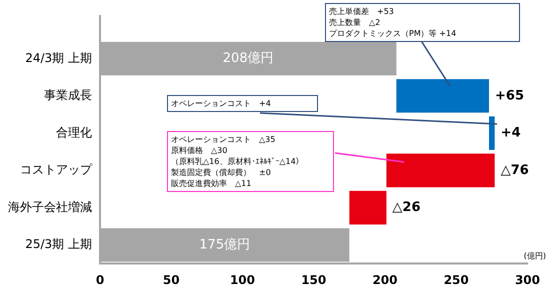 The height and width of the screenshot is (298, 550). What do you see at coordinates (58, 57) in the screenshot?
I see `y-tick-label: 24/3期 上期` at bounding box center [58, 57].